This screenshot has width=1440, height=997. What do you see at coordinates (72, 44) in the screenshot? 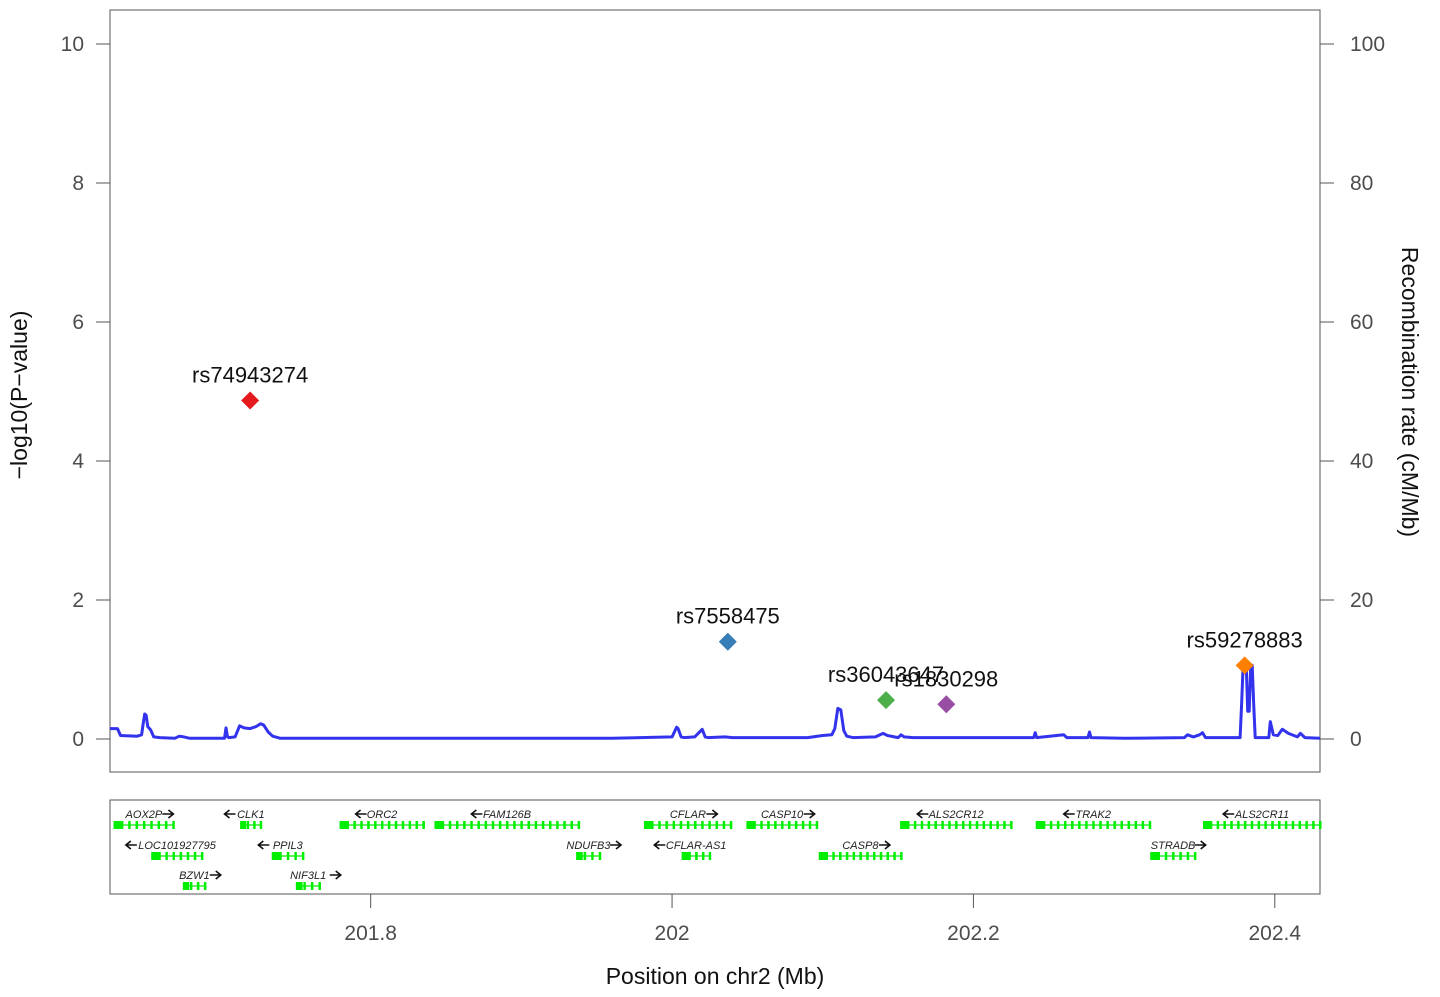
I see `y-tick-label-left: 10` at bounding box center [72, 44].